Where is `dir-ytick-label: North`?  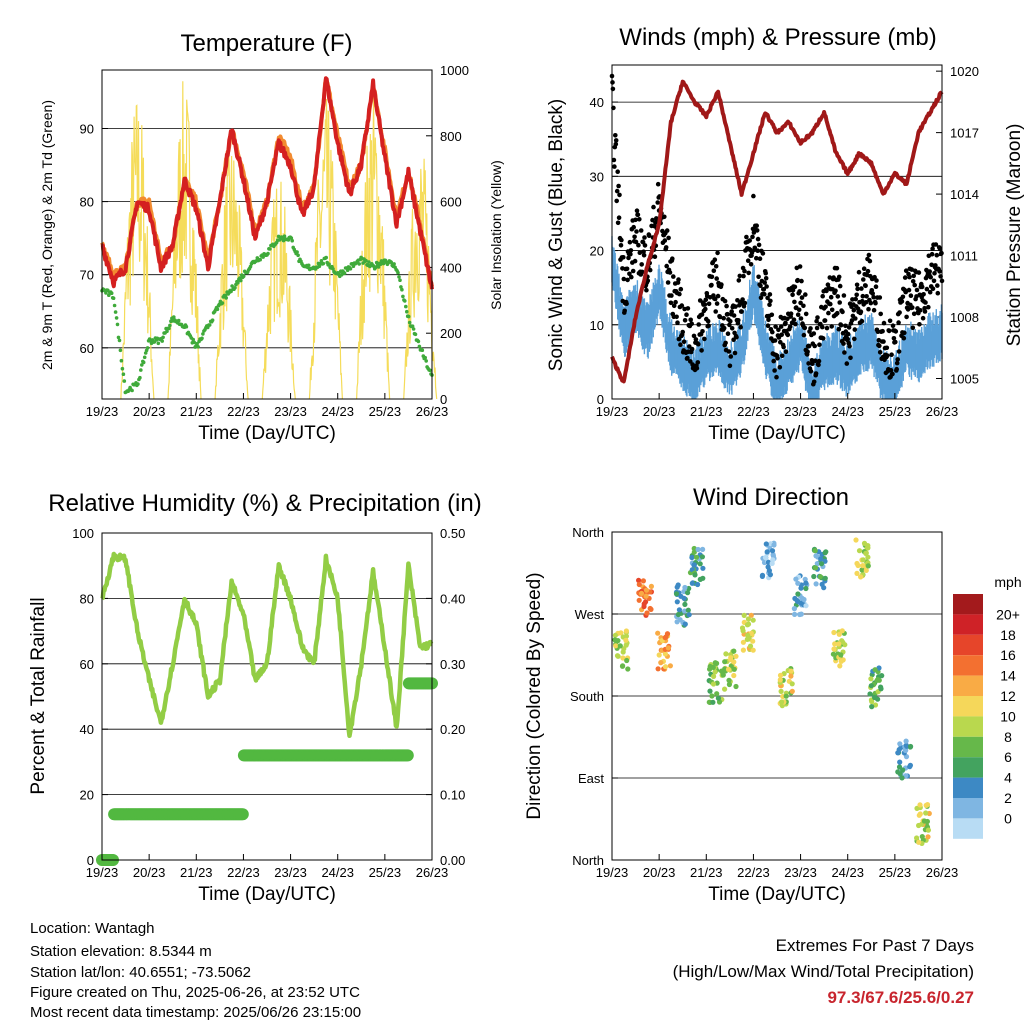 dir-ytick-label: North is located at coordinates (588, 532).